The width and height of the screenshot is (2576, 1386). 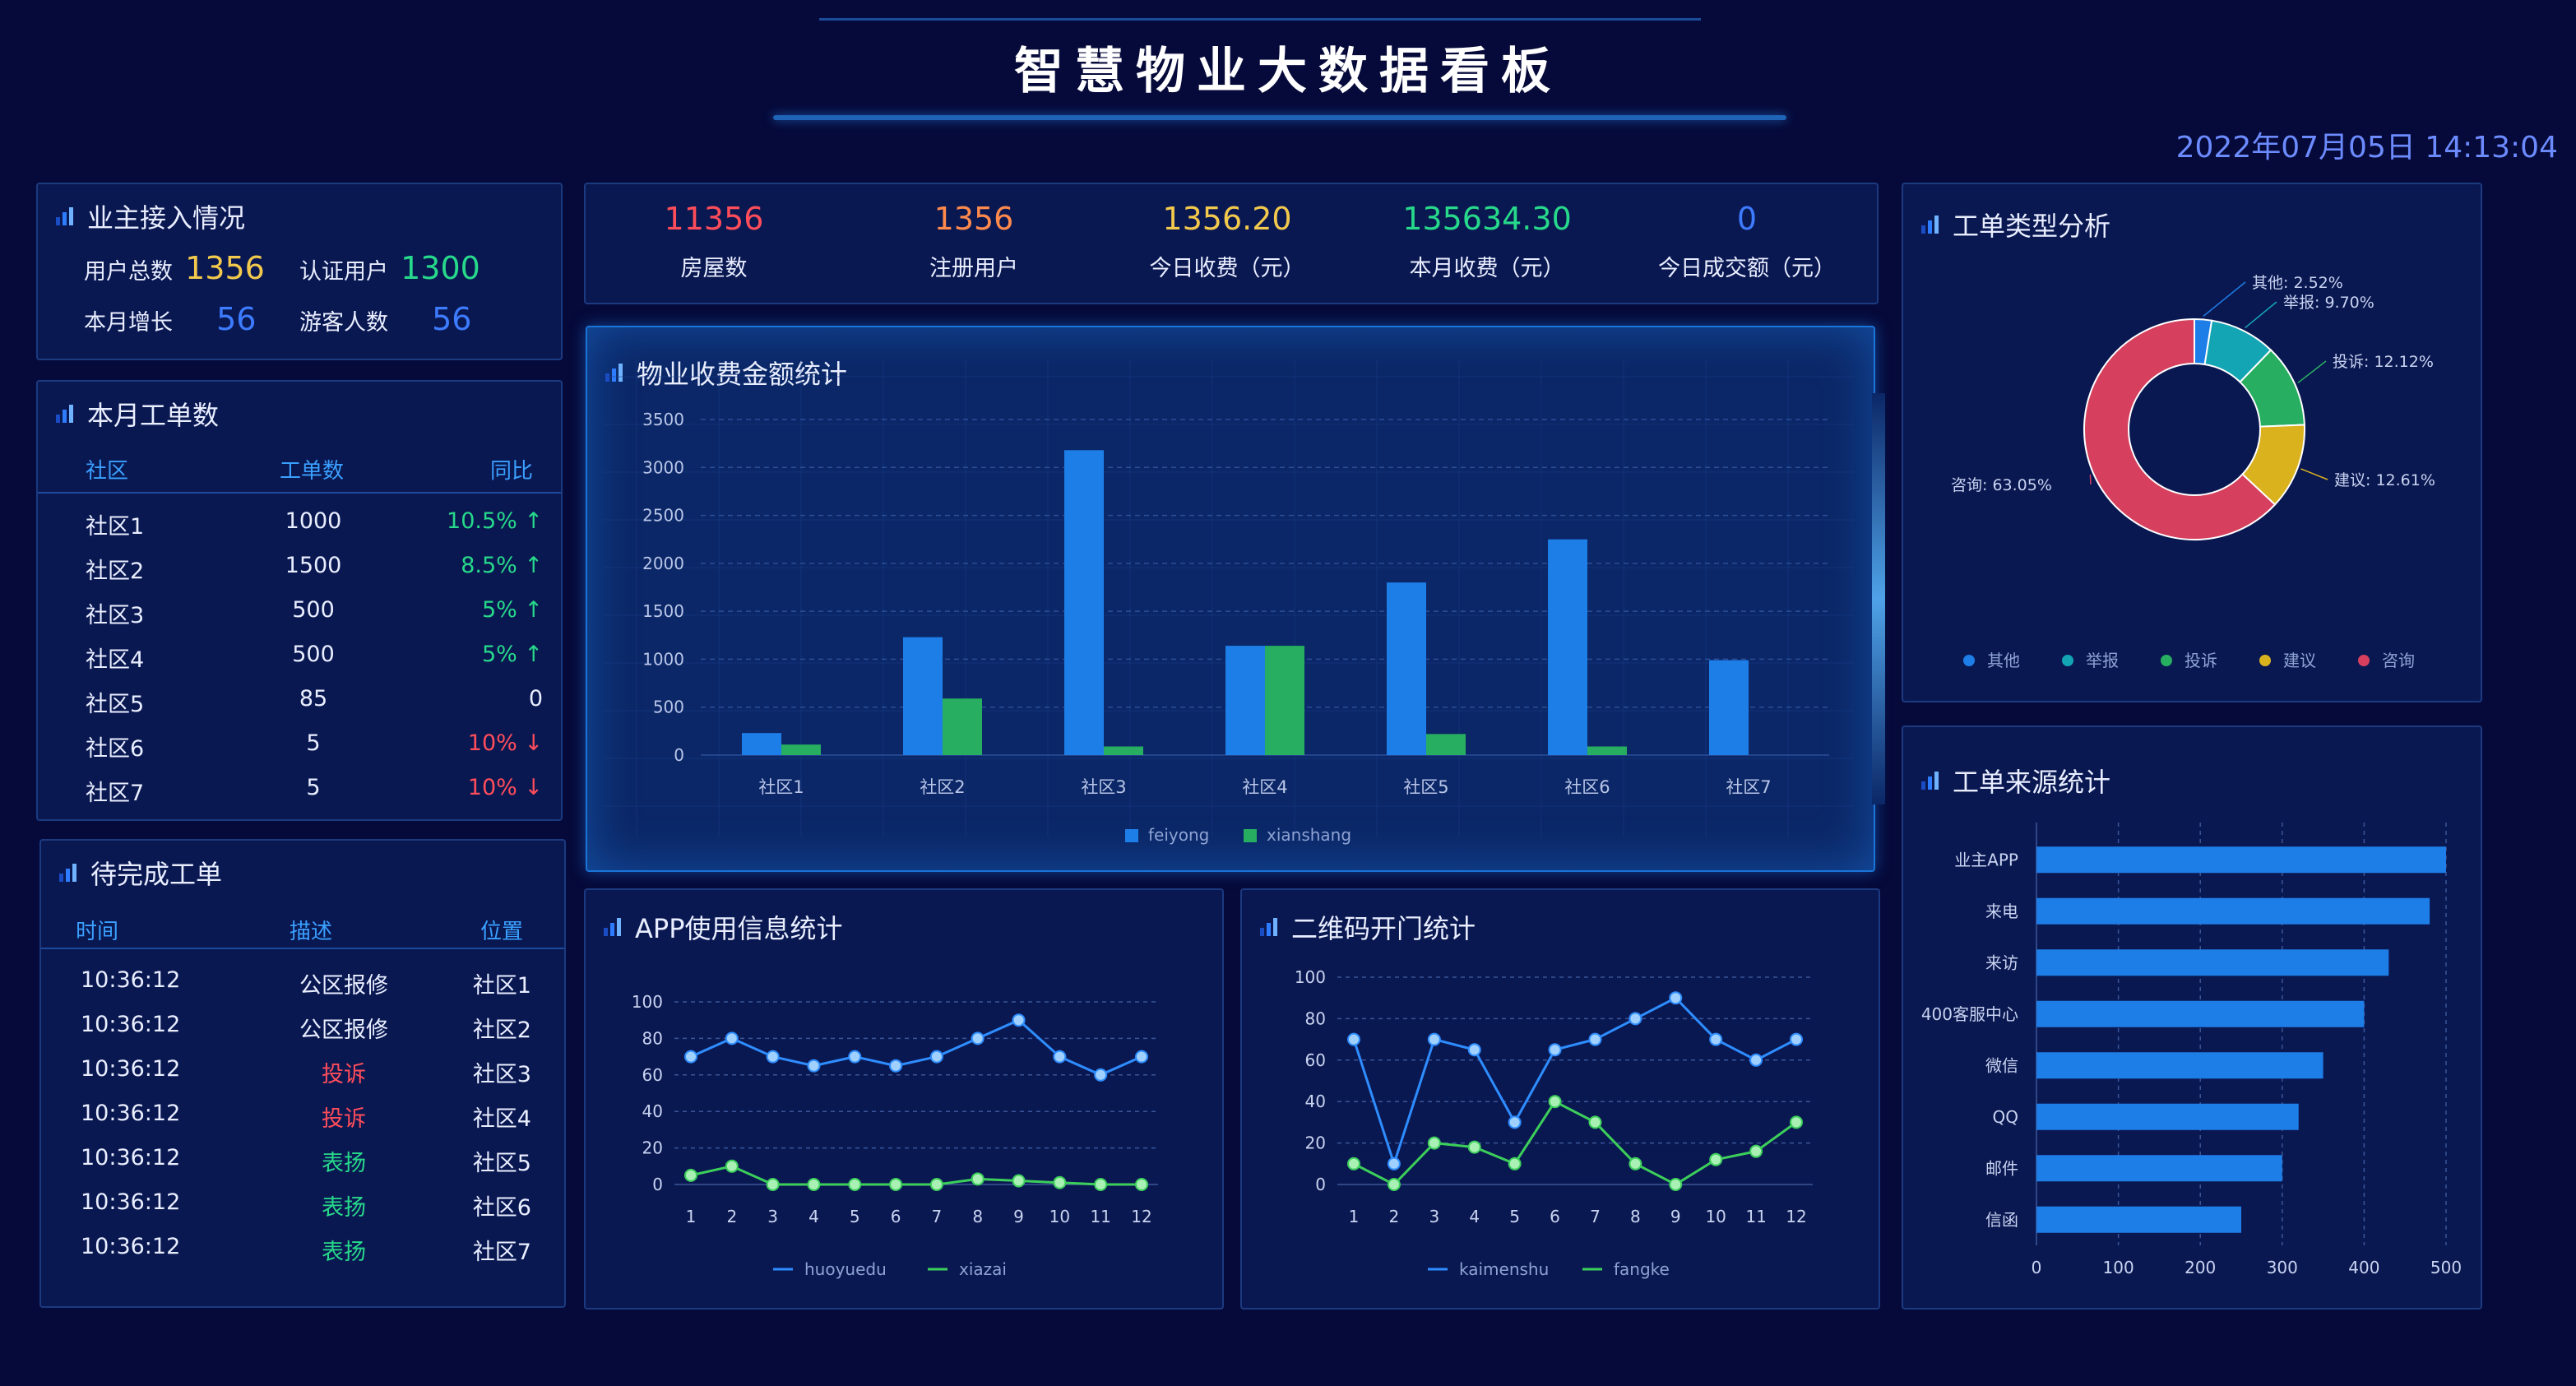 What do you see at coordinates (116, 660) in the screenshot?
I see `work-order-community: 社区4` at bounding box center [116, 660].